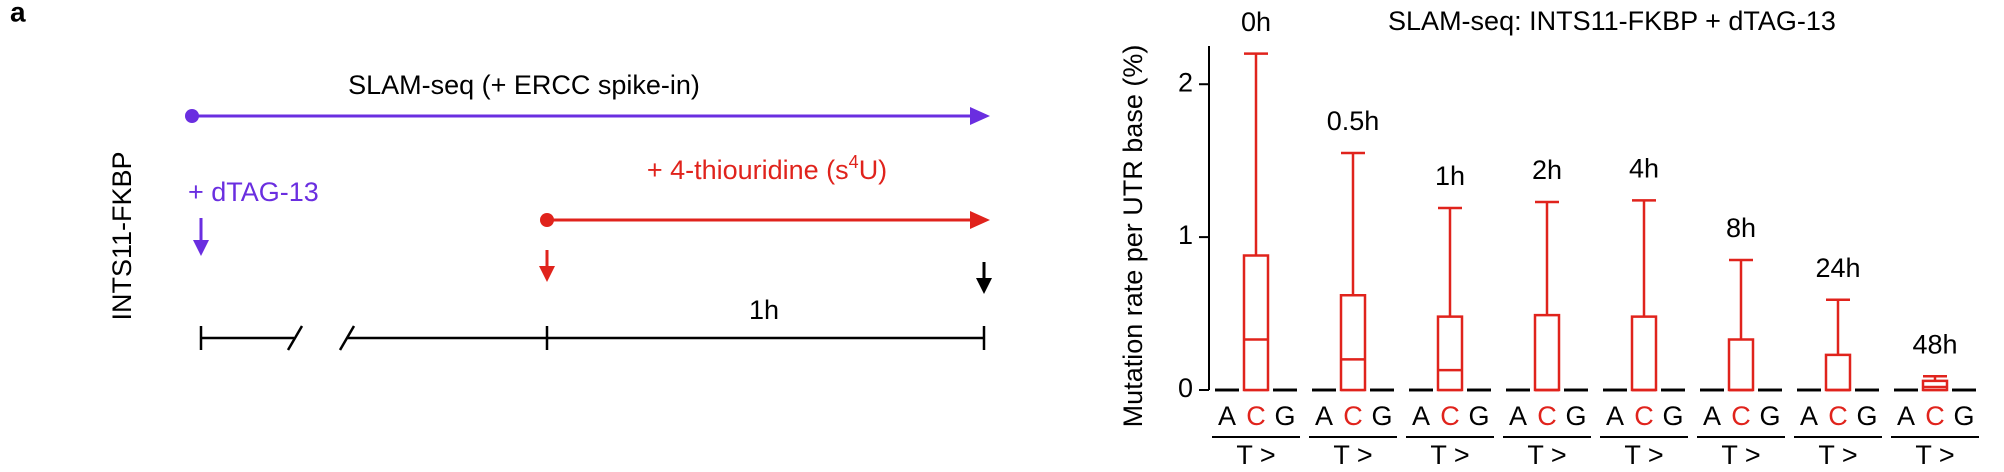  I want to click on y-axis-label: Mutation rate per UTR base (%), so click(1133, 236).